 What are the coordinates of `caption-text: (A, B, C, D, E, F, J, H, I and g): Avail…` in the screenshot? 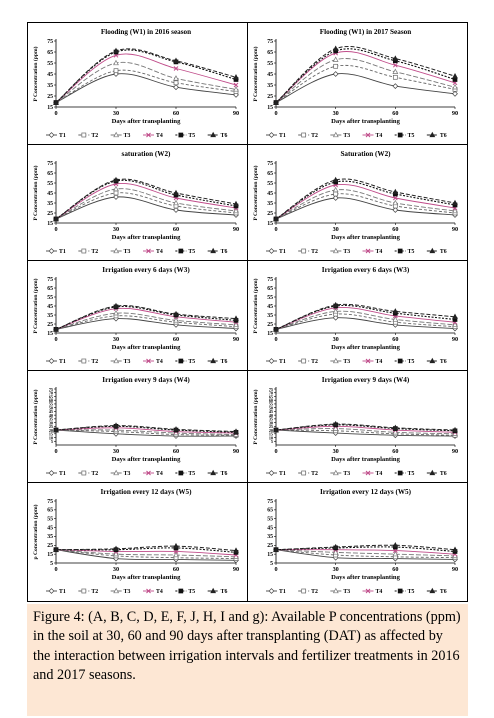 It's located at (247, 646).